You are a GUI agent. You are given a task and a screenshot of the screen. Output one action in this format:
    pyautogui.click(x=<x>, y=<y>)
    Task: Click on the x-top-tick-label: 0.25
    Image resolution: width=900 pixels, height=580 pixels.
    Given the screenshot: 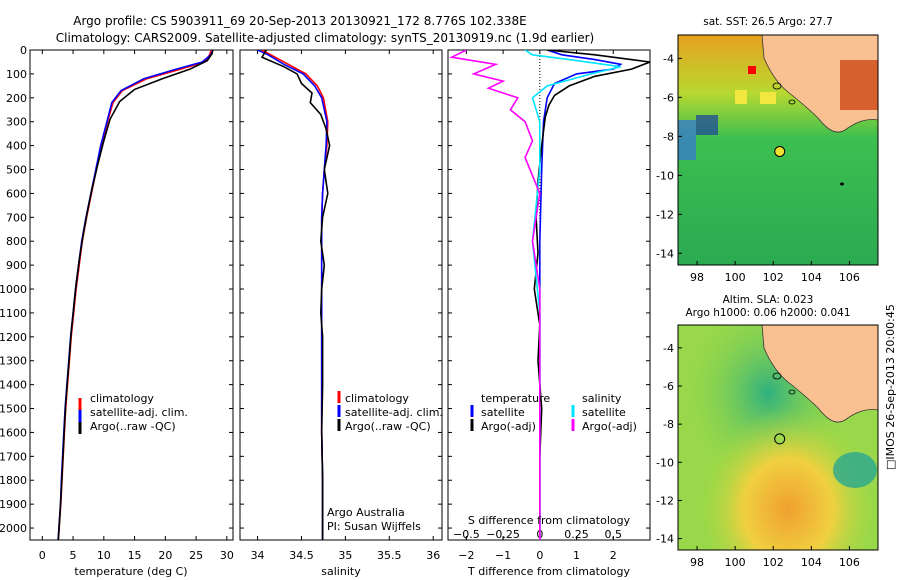 What is the action you would take?
    pyautogui.click(x=576, y=534)
    